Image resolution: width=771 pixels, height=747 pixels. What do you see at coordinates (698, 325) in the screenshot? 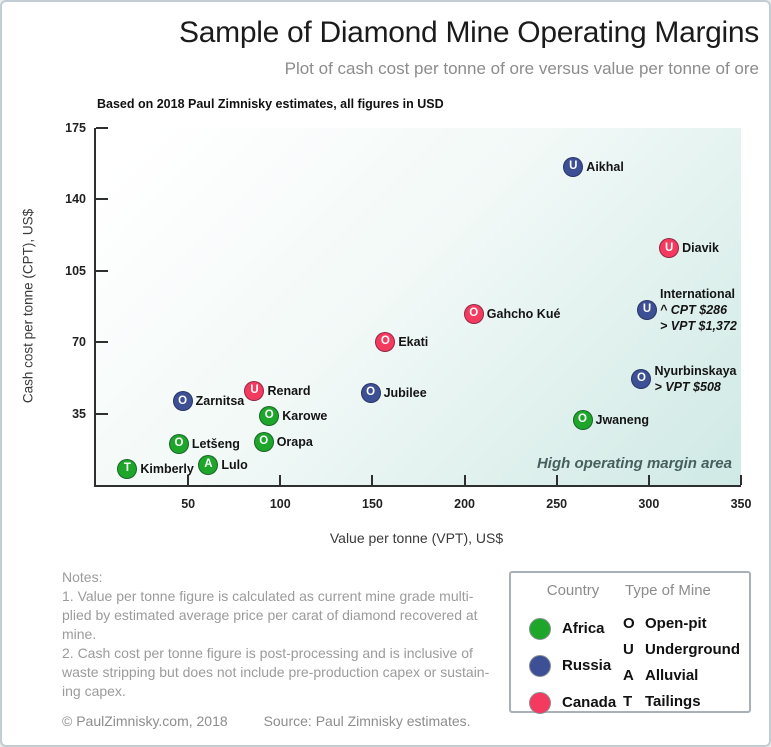
I see `point-annotation-line: > VPT $1,372` at bounding box center [698, 325].